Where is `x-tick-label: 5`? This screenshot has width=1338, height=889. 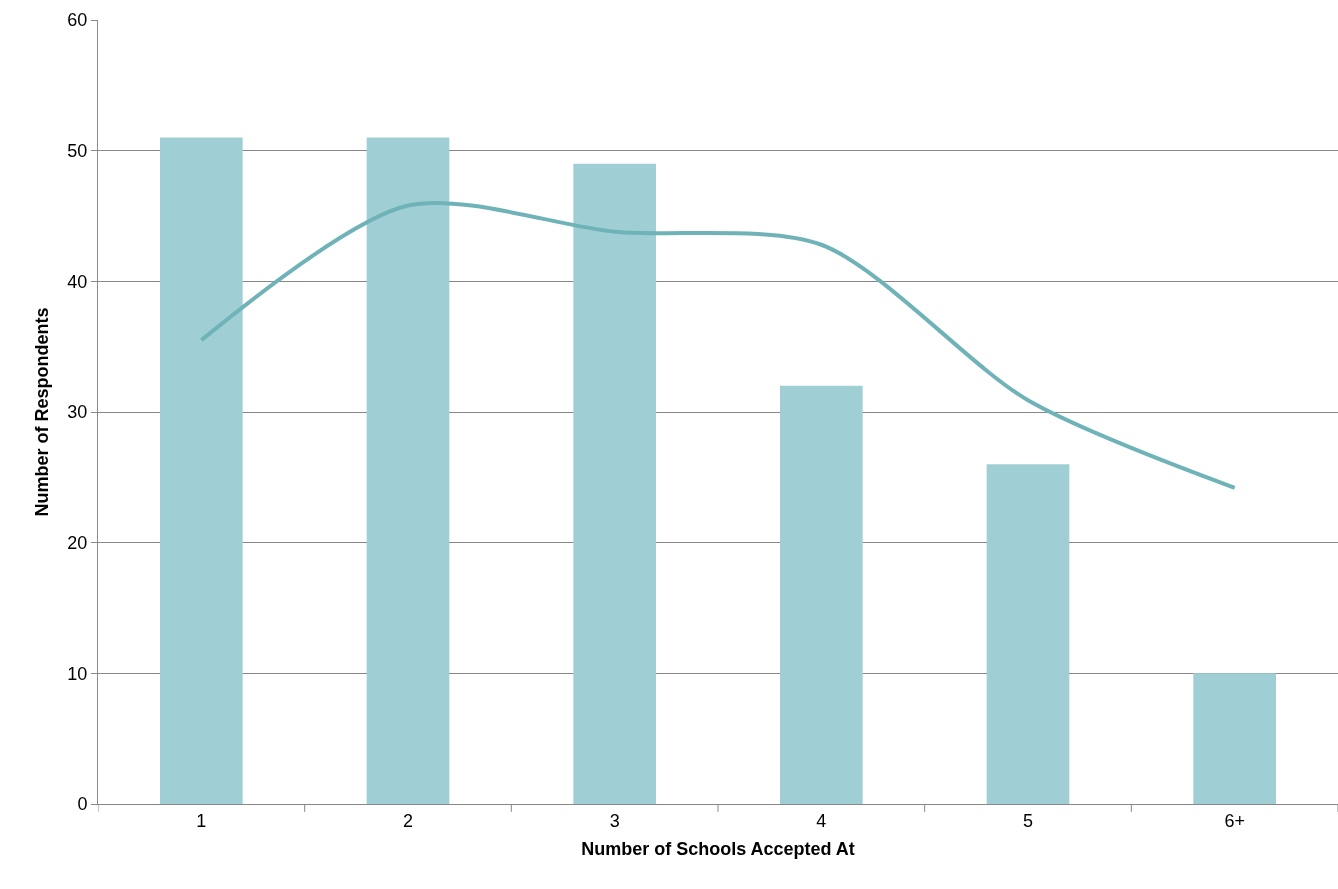
x-tick-label: 5 is located at coordinates (1028, 820).